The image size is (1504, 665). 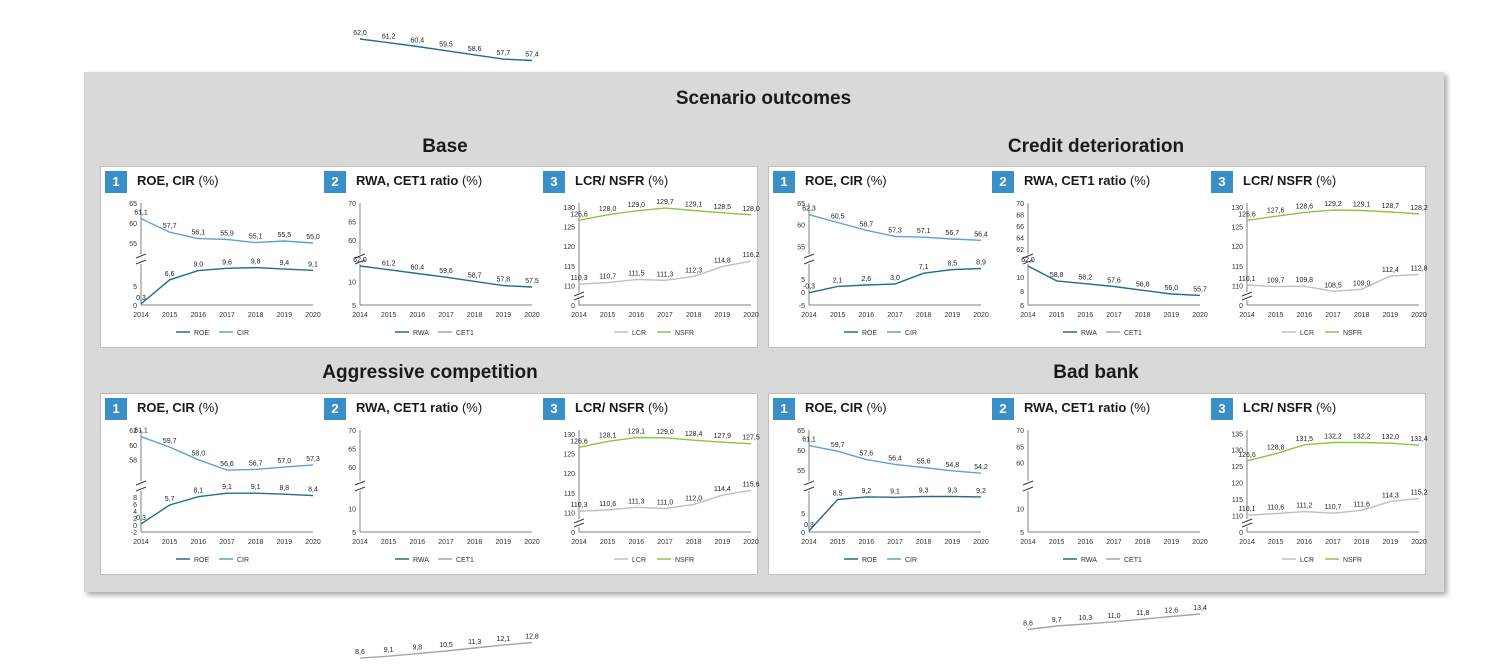 What do you see at coordinates (803, 293) in the screenshot?
I see `y-tick-label: 0` at bounding box center [803, 293].